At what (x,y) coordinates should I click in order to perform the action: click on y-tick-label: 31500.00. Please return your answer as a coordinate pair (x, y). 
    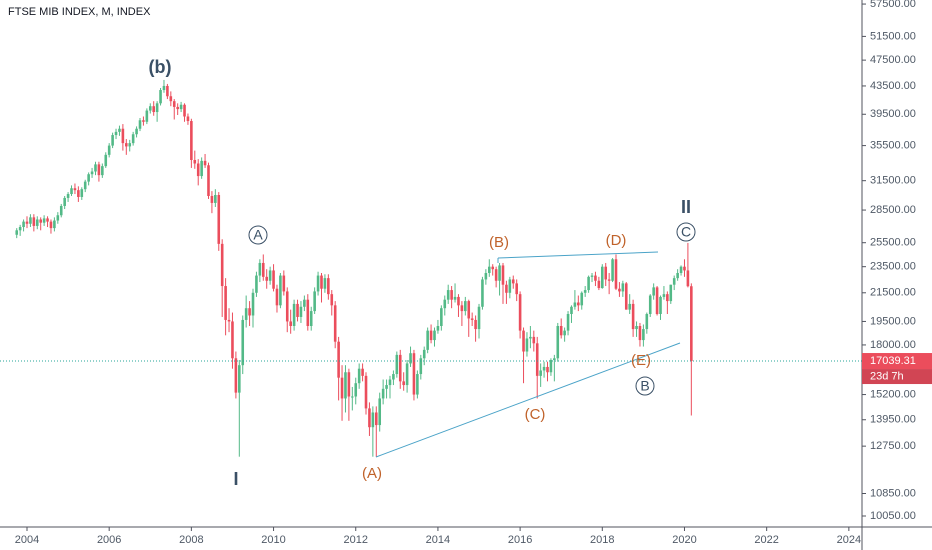
    Looking at the image, I should click on (893, 181).